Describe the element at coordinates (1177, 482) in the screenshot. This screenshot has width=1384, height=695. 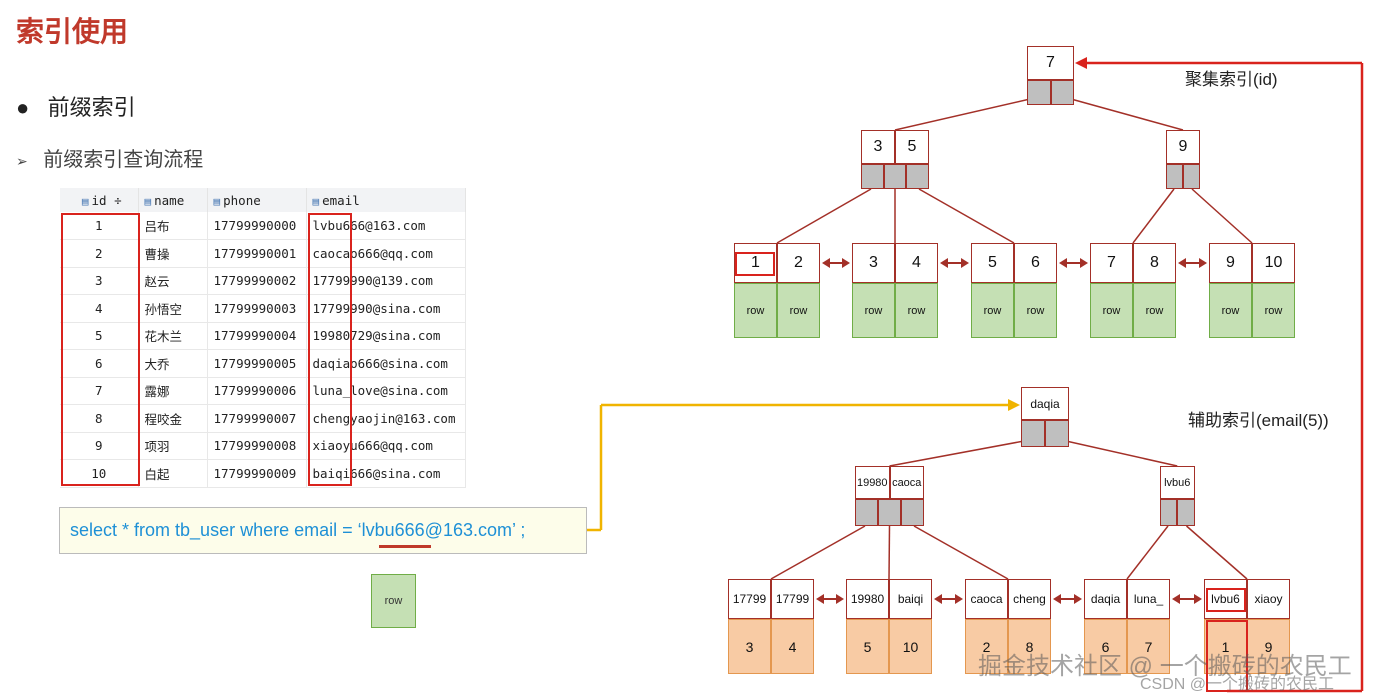
I see `internal-key: lvbu6` at that location.